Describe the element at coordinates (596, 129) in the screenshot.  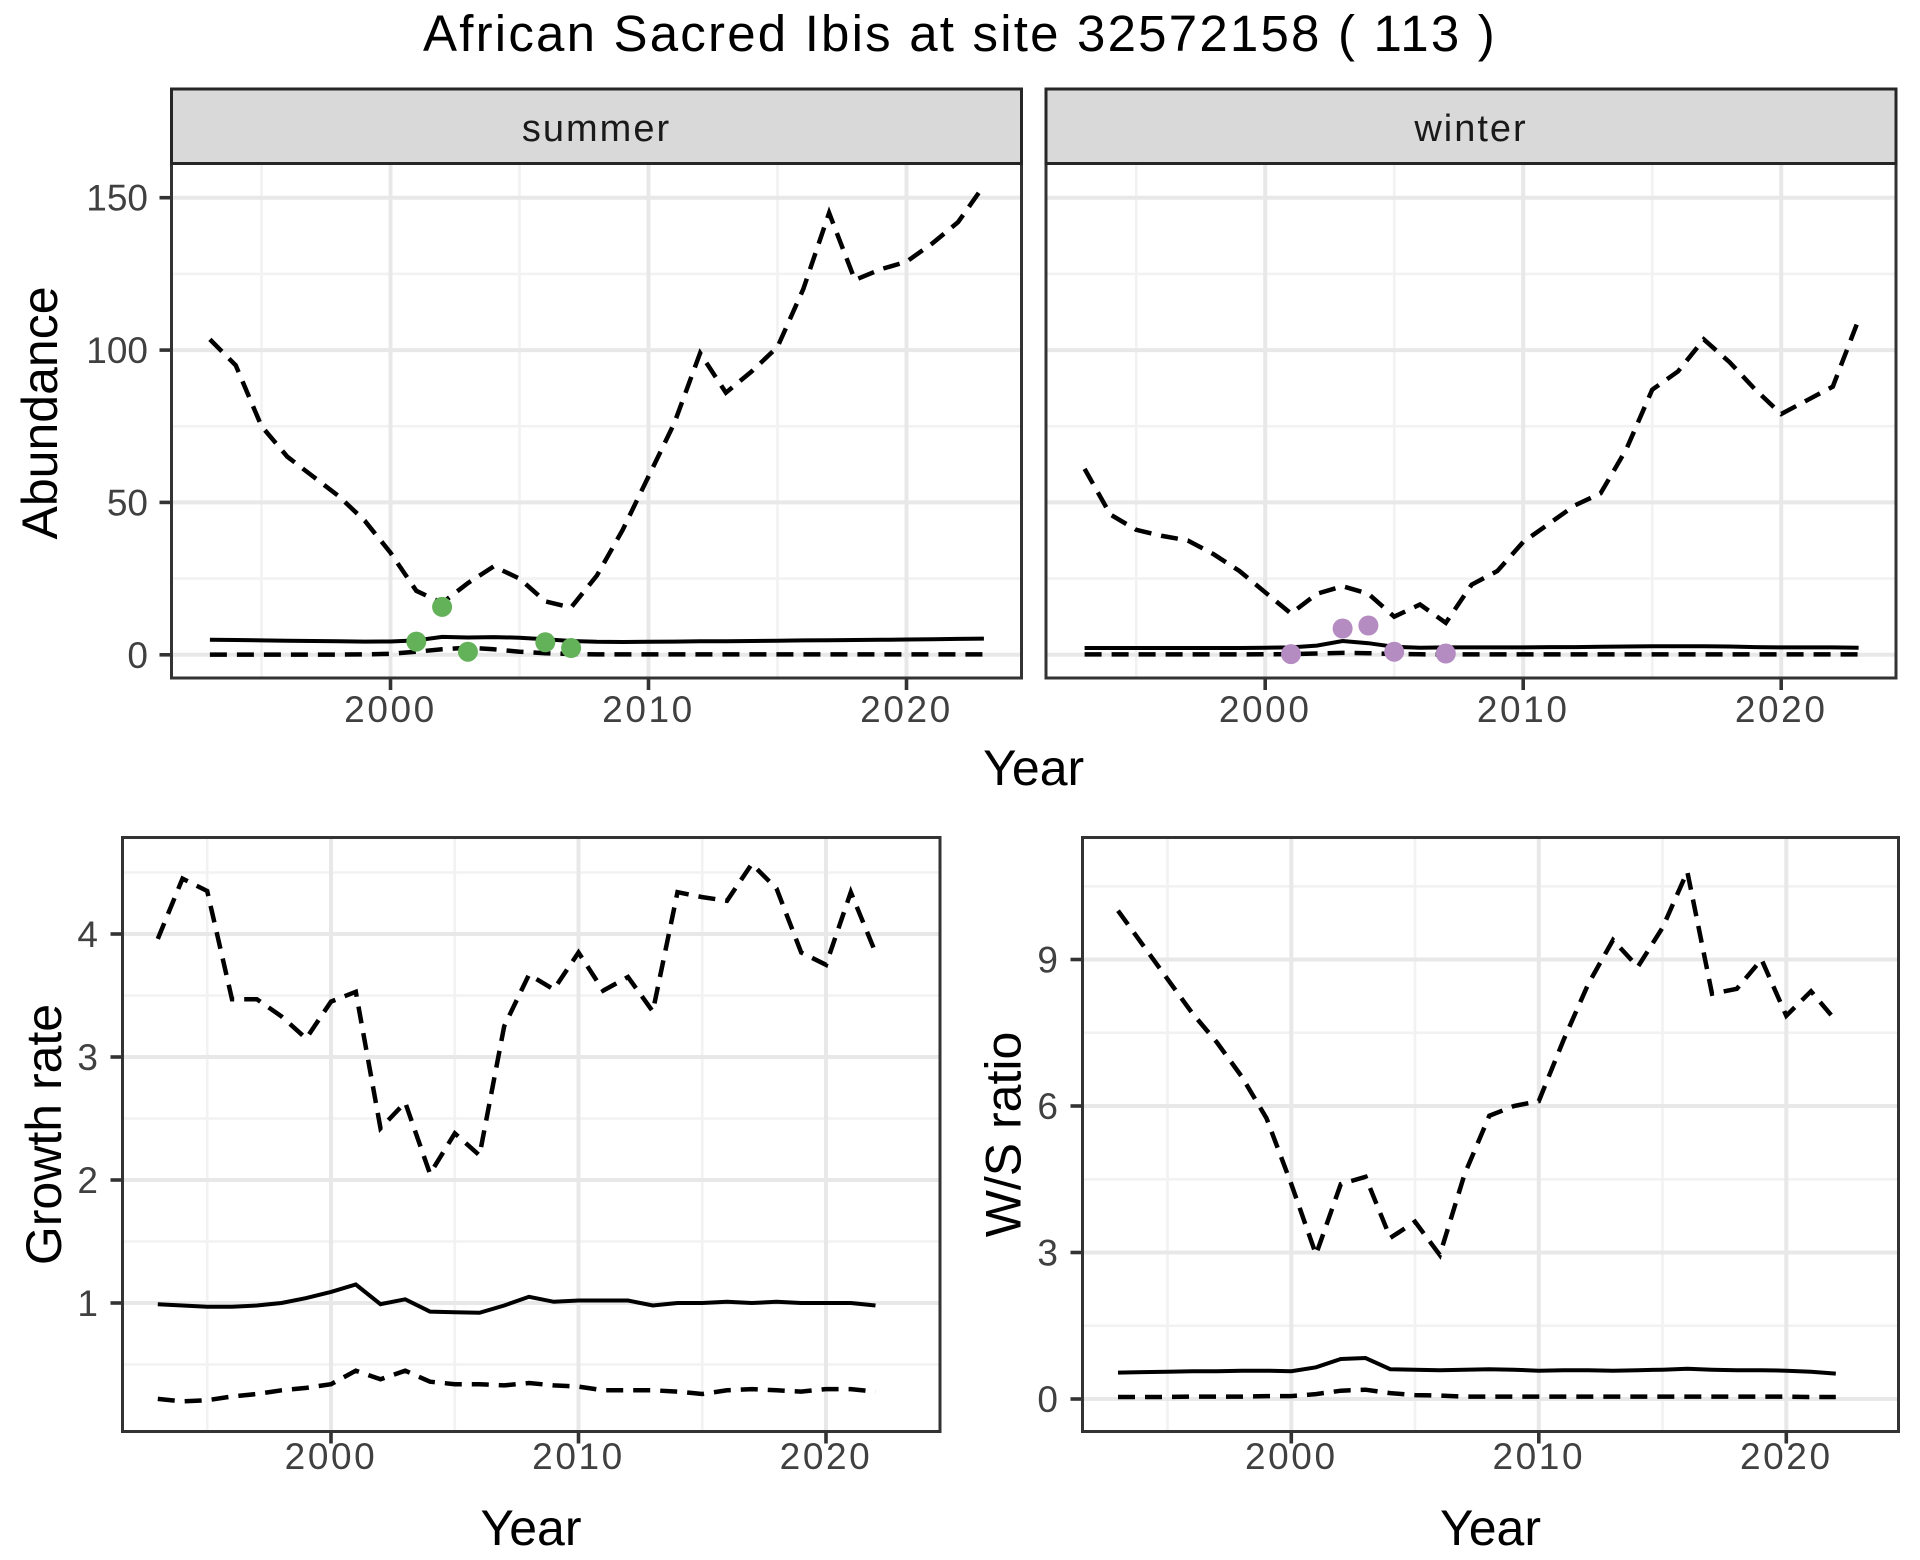
I see `svg-text: summer` at that location.